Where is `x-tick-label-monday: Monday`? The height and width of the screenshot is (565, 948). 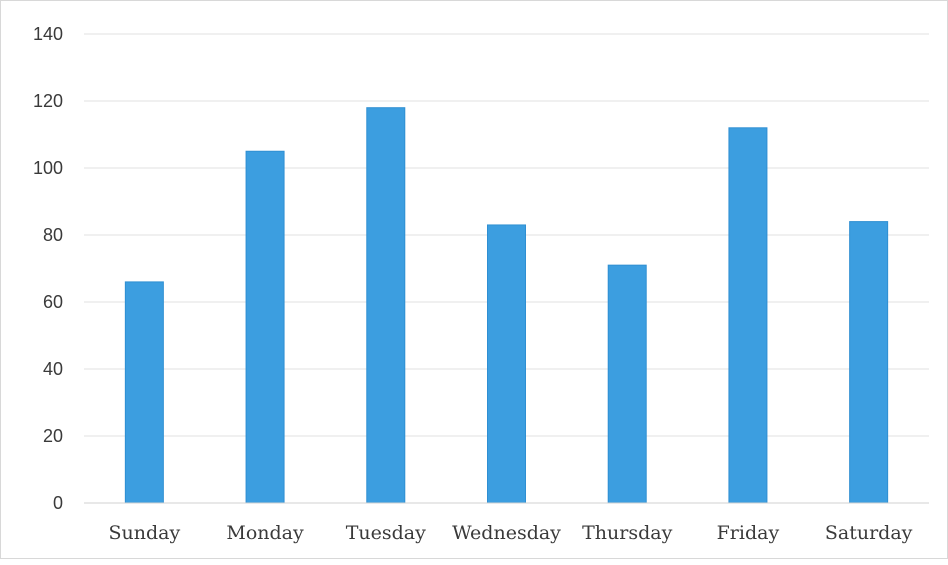 x-tick-label-monday: Monday is located at coordinates (265, 533).